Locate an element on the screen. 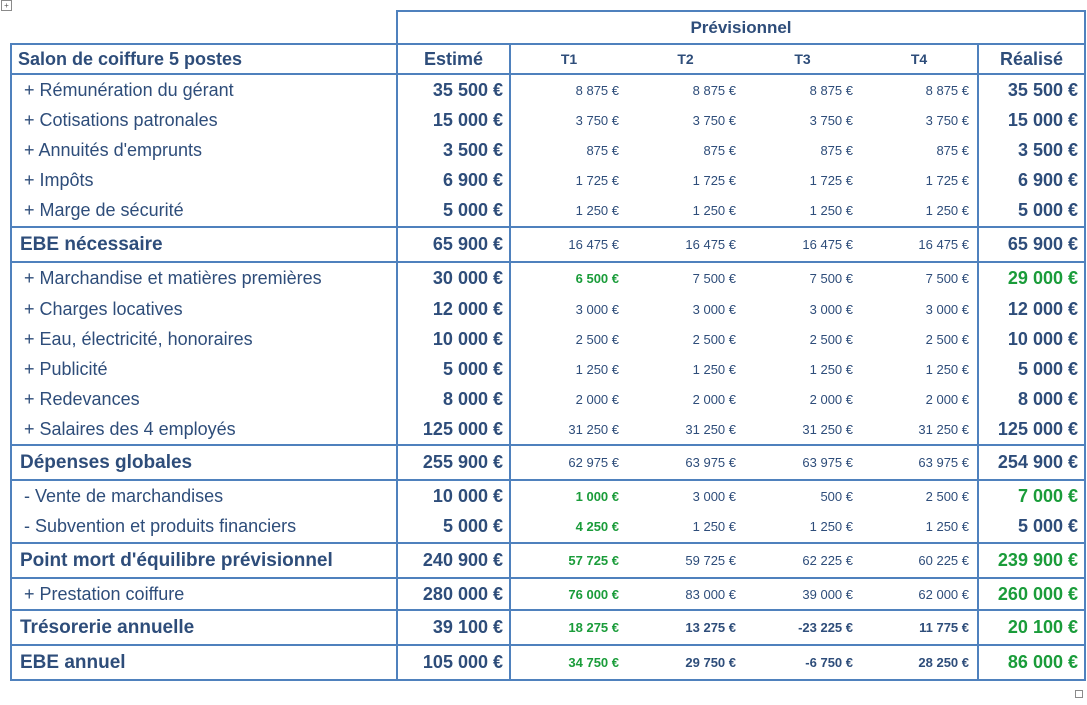 This screenshot has height=705, width=1087. quarter-t4-cell: 3 750 € is located at coordinates (920, 120).